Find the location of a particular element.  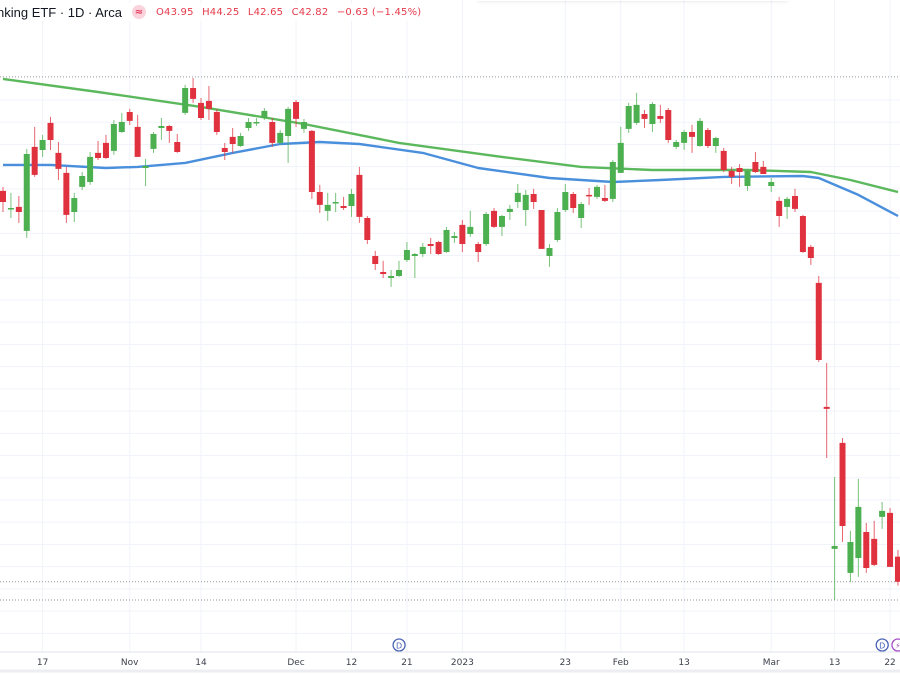

split-marker: ⚡ is located at coordinates (895, 645).